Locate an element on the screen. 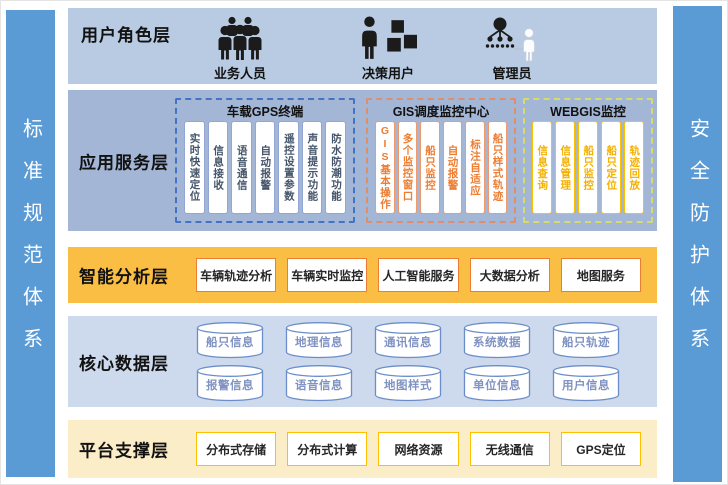  platform-item-label: 无线通信 is located at coordinates (509, 449).